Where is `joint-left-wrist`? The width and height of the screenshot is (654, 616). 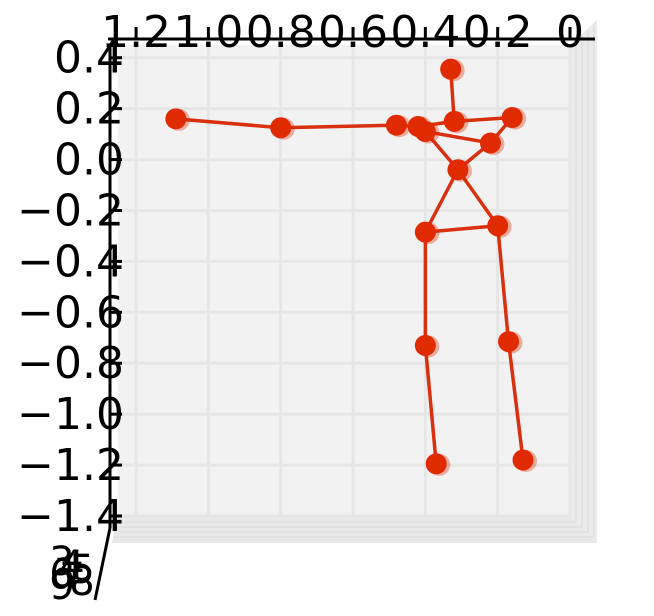 joint-left-wrist is located at coordinates (281, 128).